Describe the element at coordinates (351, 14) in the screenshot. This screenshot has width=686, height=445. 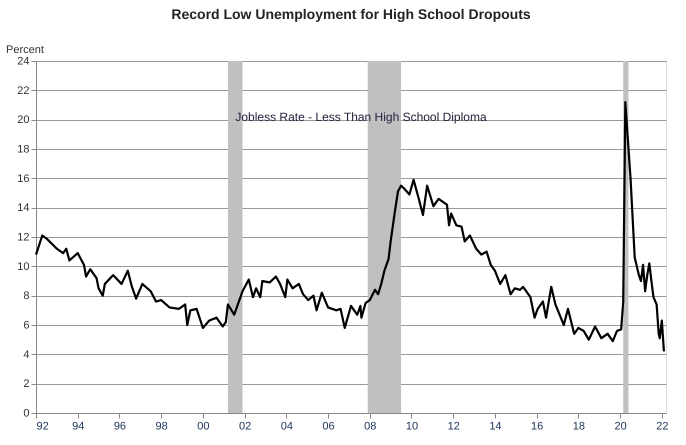
I see `chart-title: Record Low Unemployment for High School Dropouts` at that location.